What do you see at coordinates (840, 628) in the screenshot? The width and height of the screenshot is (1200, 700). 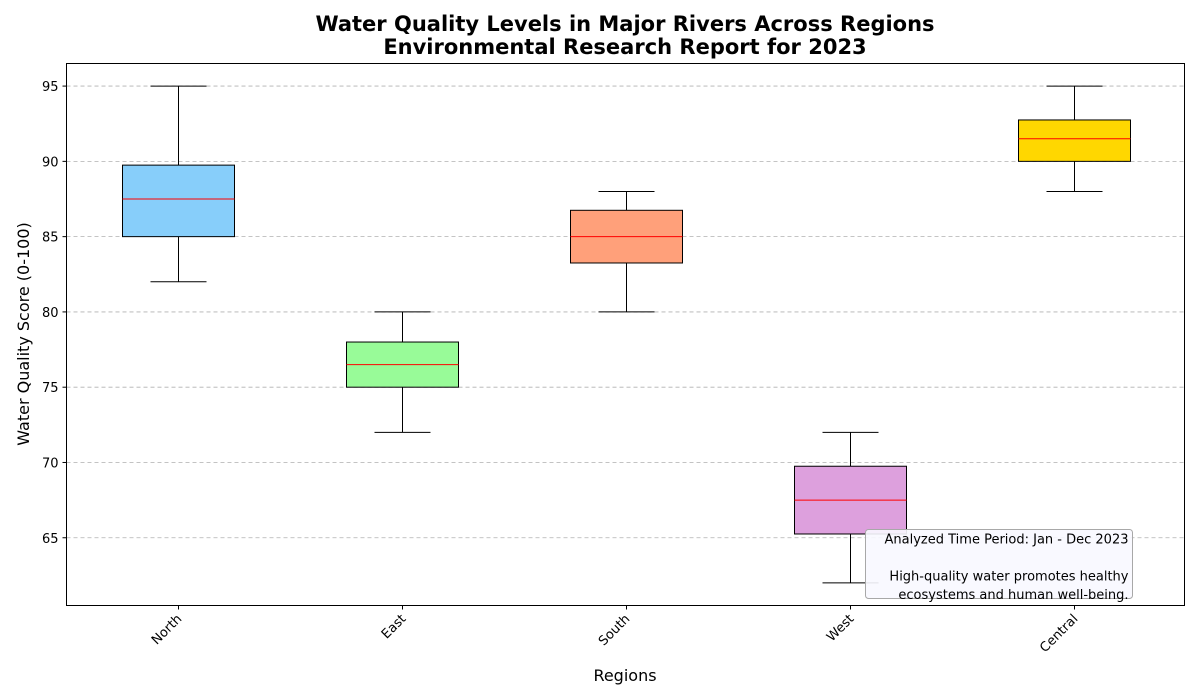 I see `x-tick-label: West` at bounding box center [840, 628].